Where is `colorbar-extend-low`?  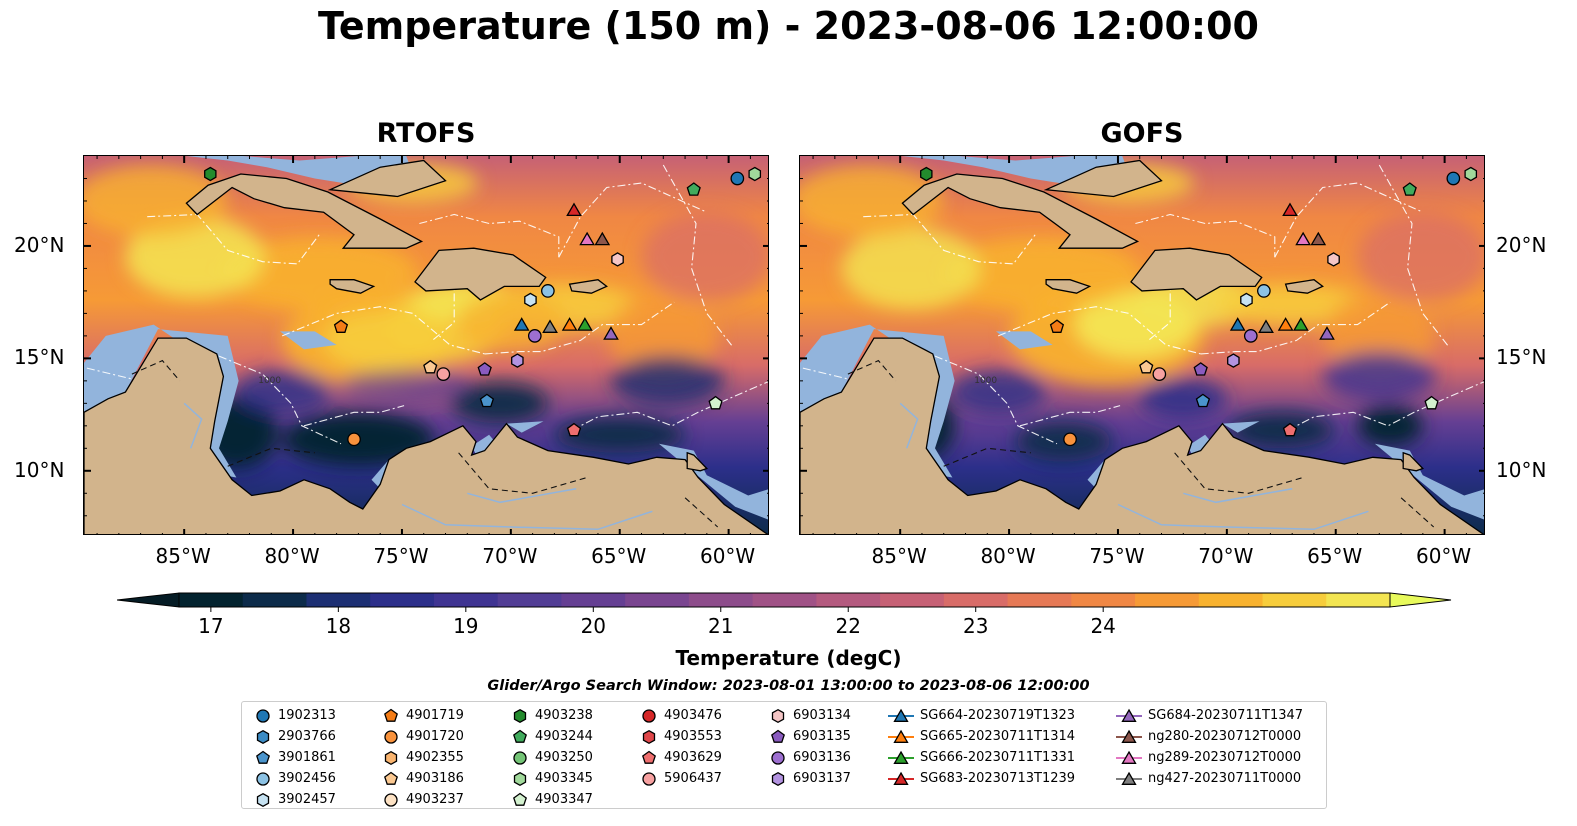 colorbar-extend-low is located at coordinates (148, 600).